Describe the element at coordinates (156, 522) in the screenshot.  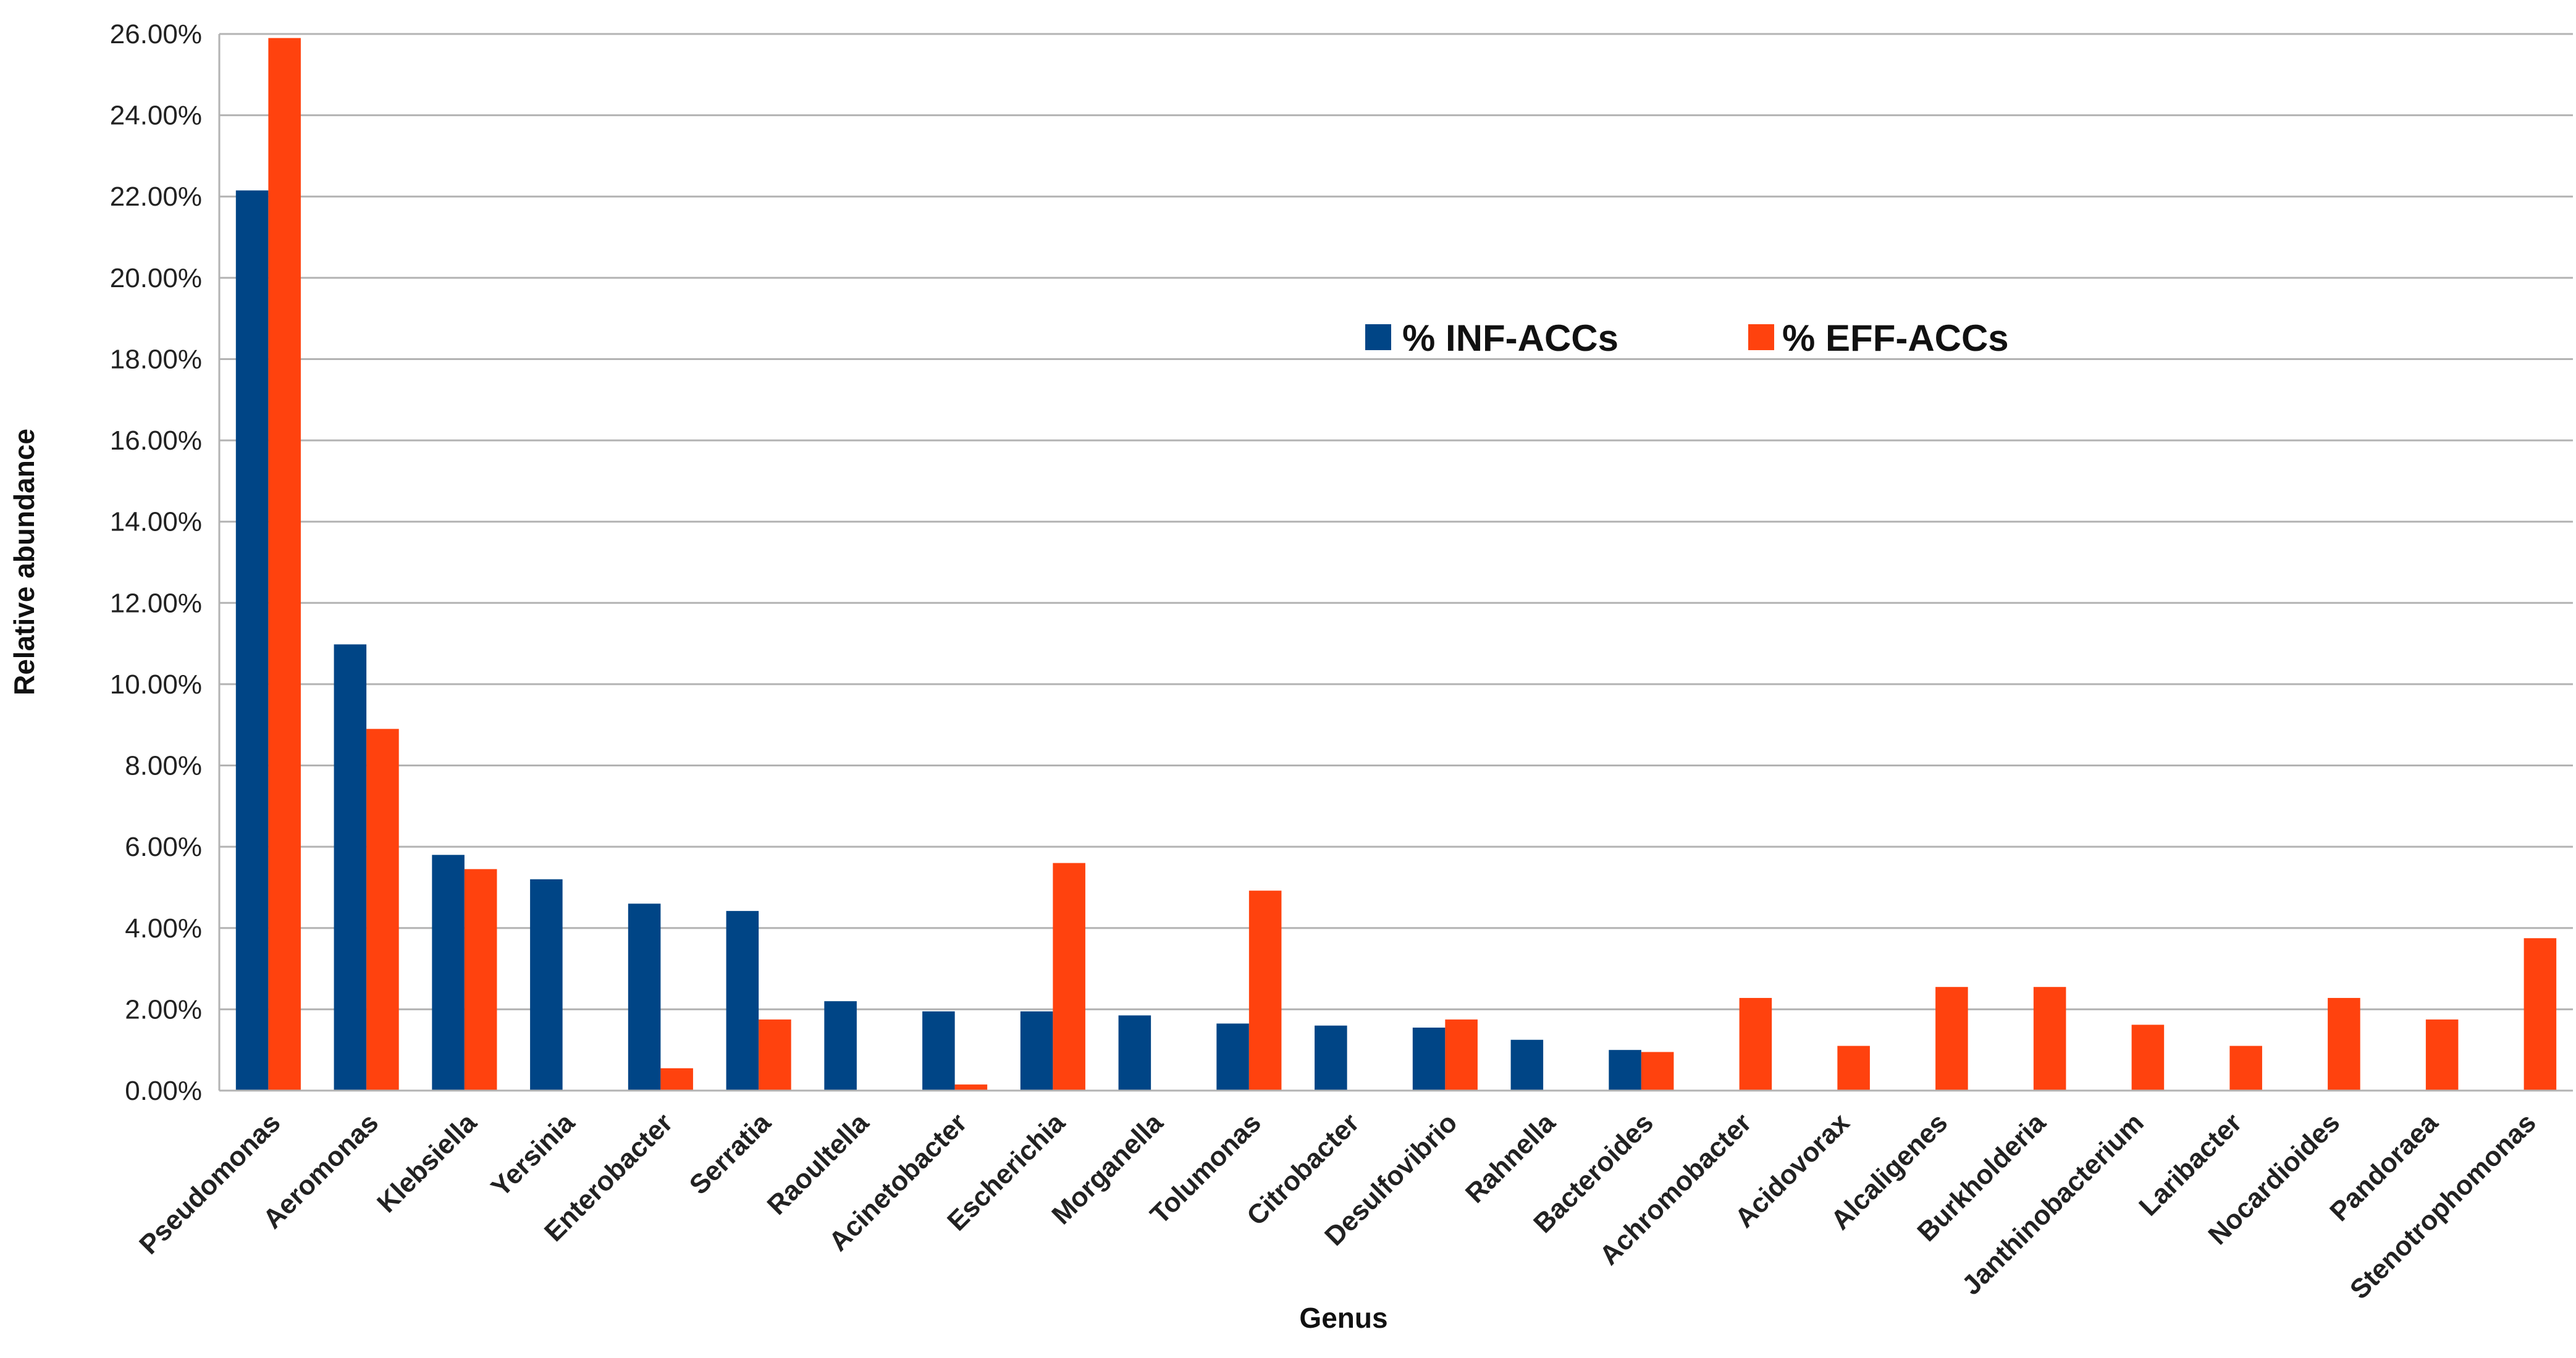
I see `y-tick-label: 14.00%` at that location.